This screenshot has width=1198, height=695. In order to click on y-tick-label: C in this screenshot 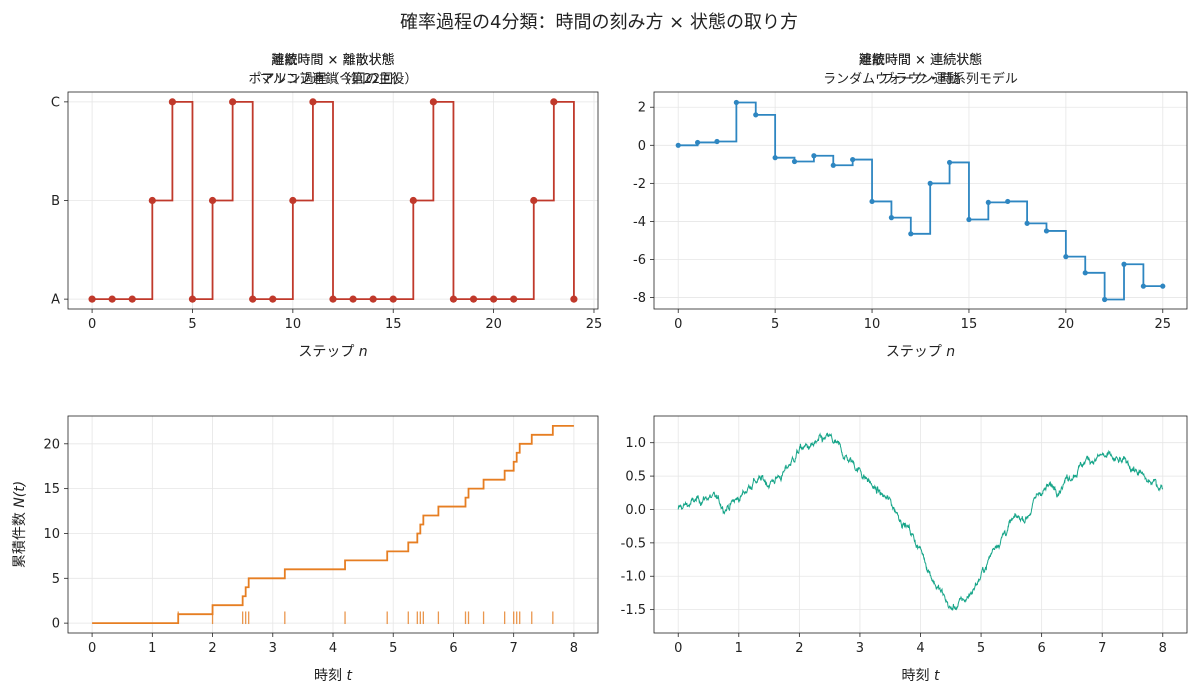, I will do `click(55, 102)`.